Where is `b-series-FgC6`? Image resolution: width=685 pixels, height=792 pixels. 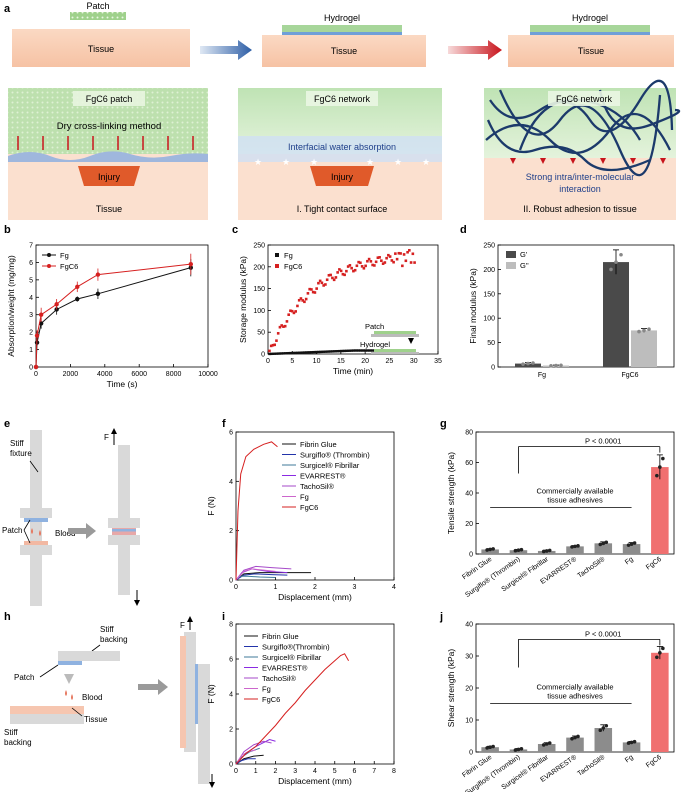
b-series-FgC6 is located at coordinates (113, 315).